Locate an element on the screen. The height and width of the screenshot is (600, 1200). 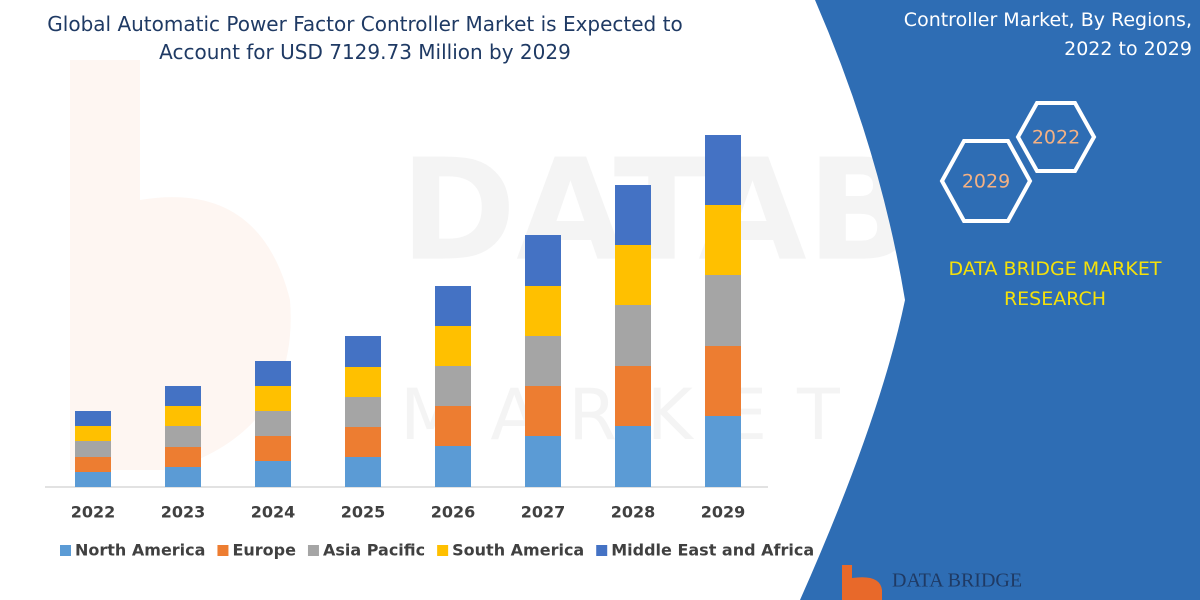
x-tick-label: 2022 is located at coordinates (93, 512).